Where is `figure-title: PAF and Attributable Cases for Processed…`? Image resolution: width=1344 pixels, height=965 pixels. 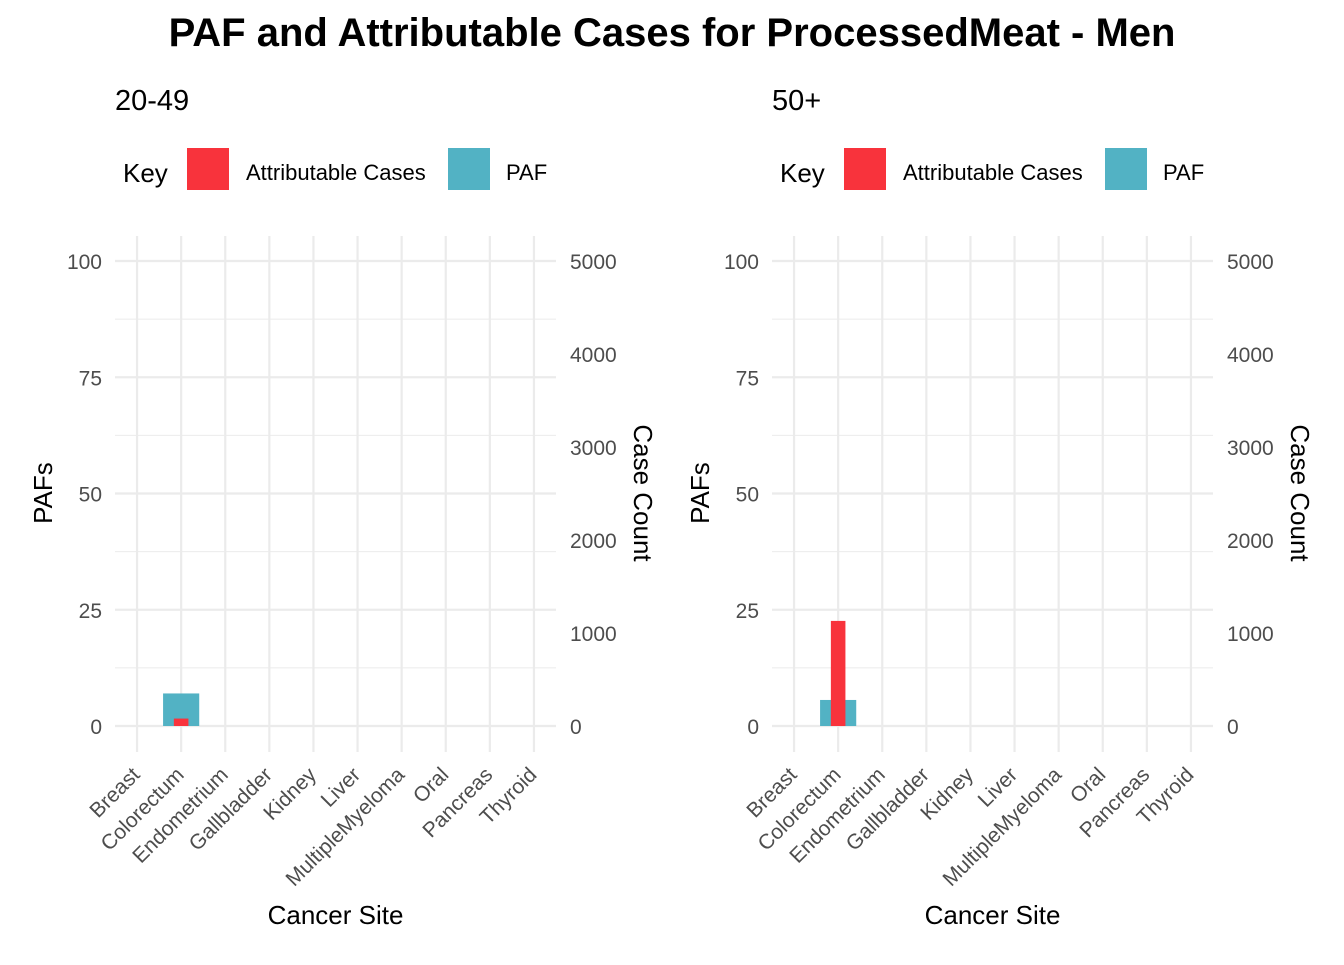
figure-title: PAF and Attributable Cases for Processed… is located at coordinates (672, 33).